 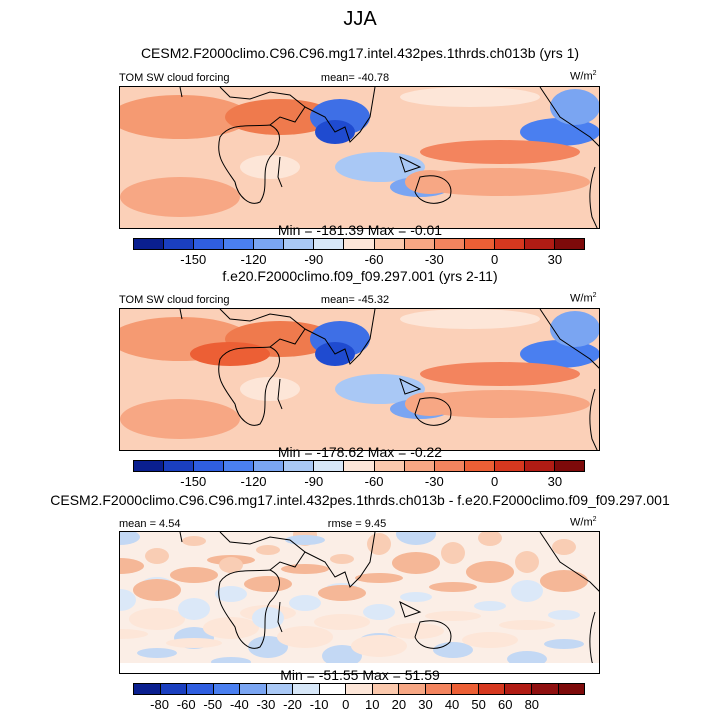 I want to click on colorbar-tick-label: -40, so click(x=239, y=704).